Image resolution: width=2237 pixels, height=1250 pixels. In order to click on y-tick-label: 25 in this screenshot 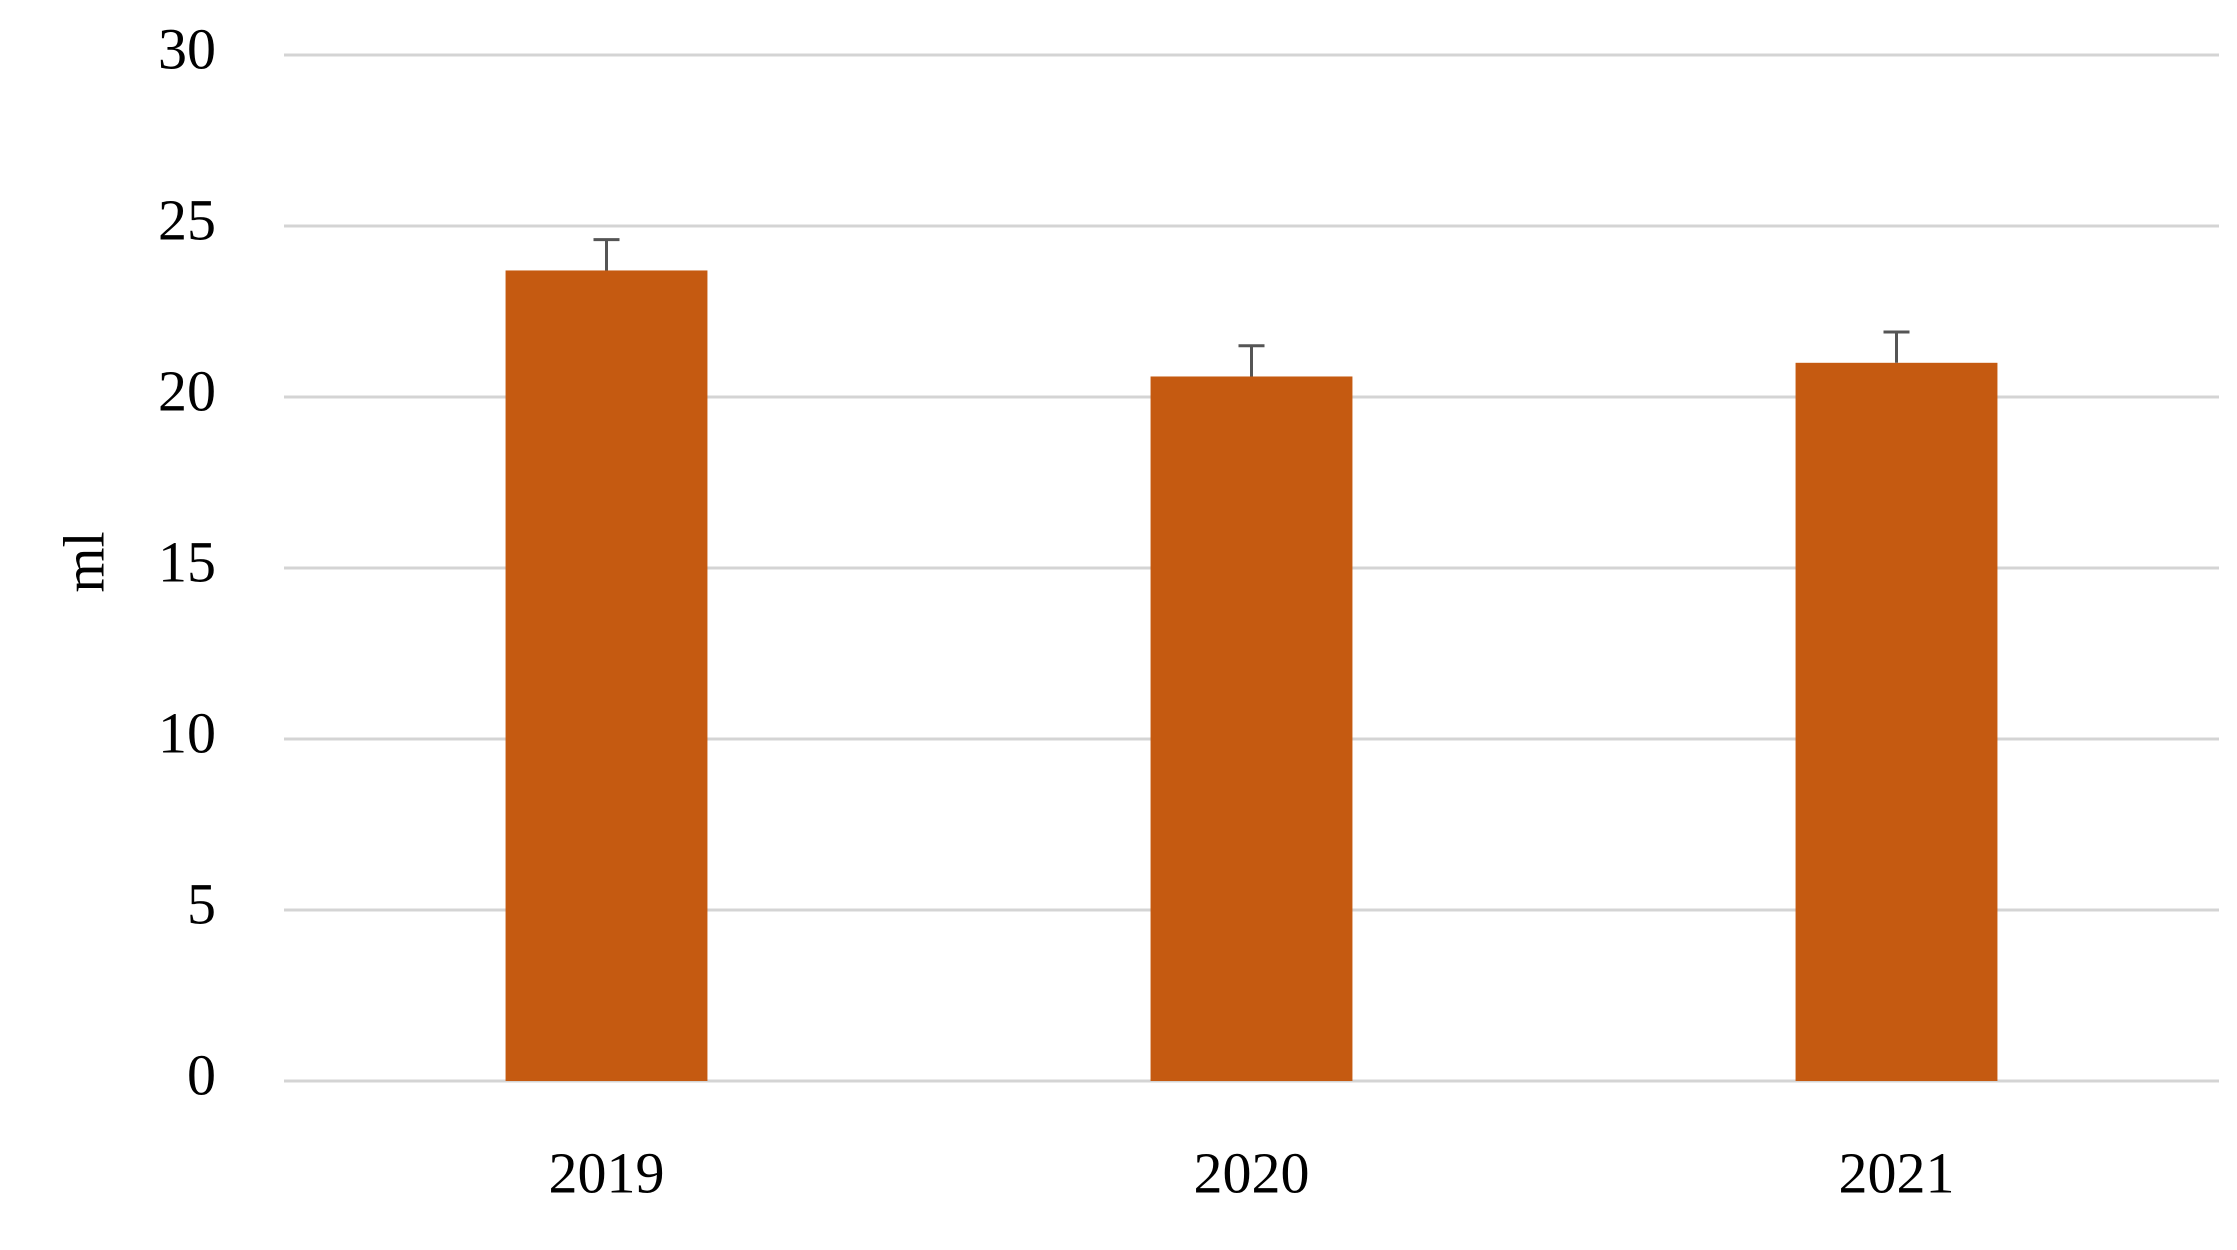, I will do `click(187, 219)`.